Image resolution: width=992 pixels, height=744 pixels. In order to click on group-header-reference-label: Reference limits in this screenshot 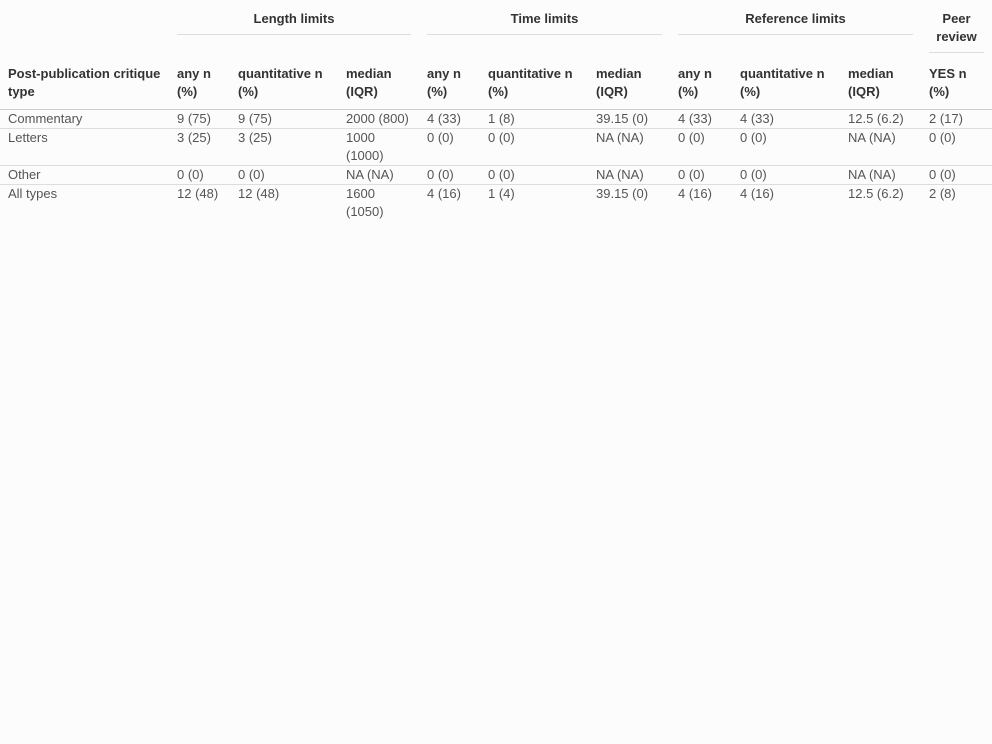, I will do `click(796, 22)`.